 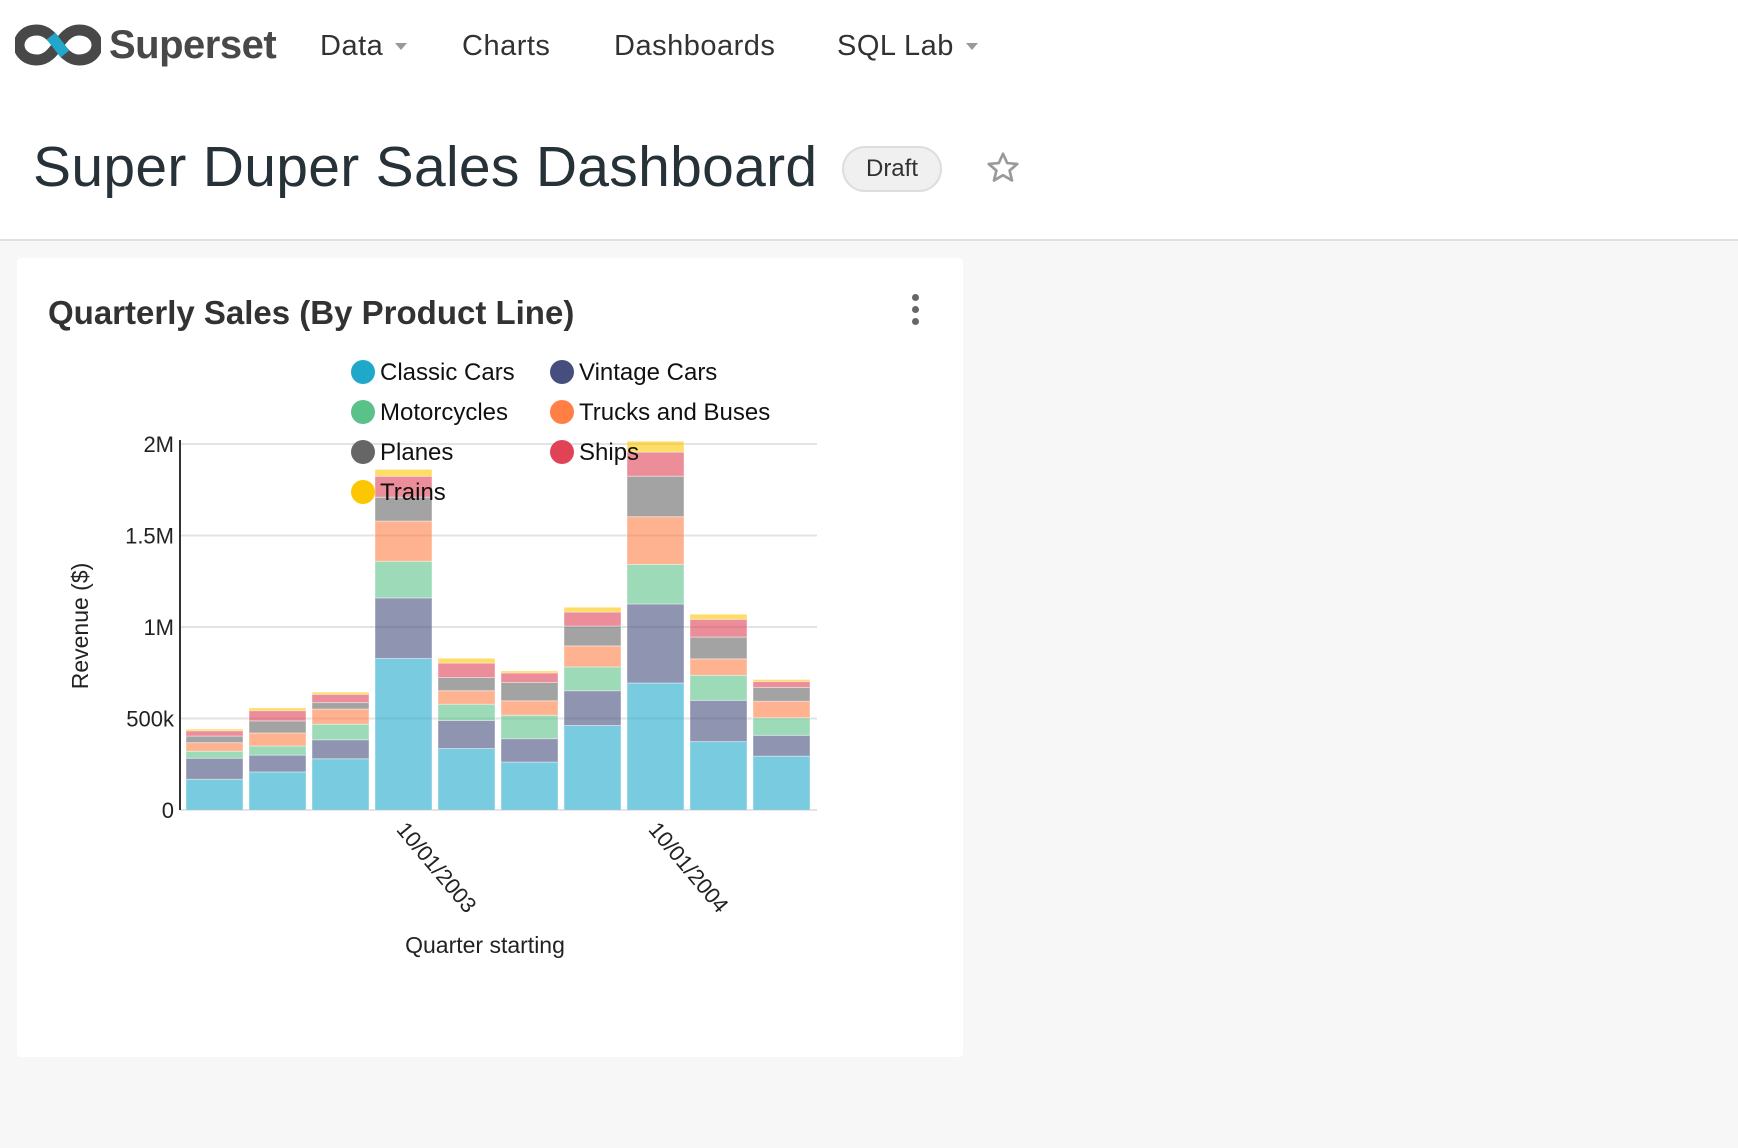 I want to click on superset-logo: Superset, so click(x=146, y=45).